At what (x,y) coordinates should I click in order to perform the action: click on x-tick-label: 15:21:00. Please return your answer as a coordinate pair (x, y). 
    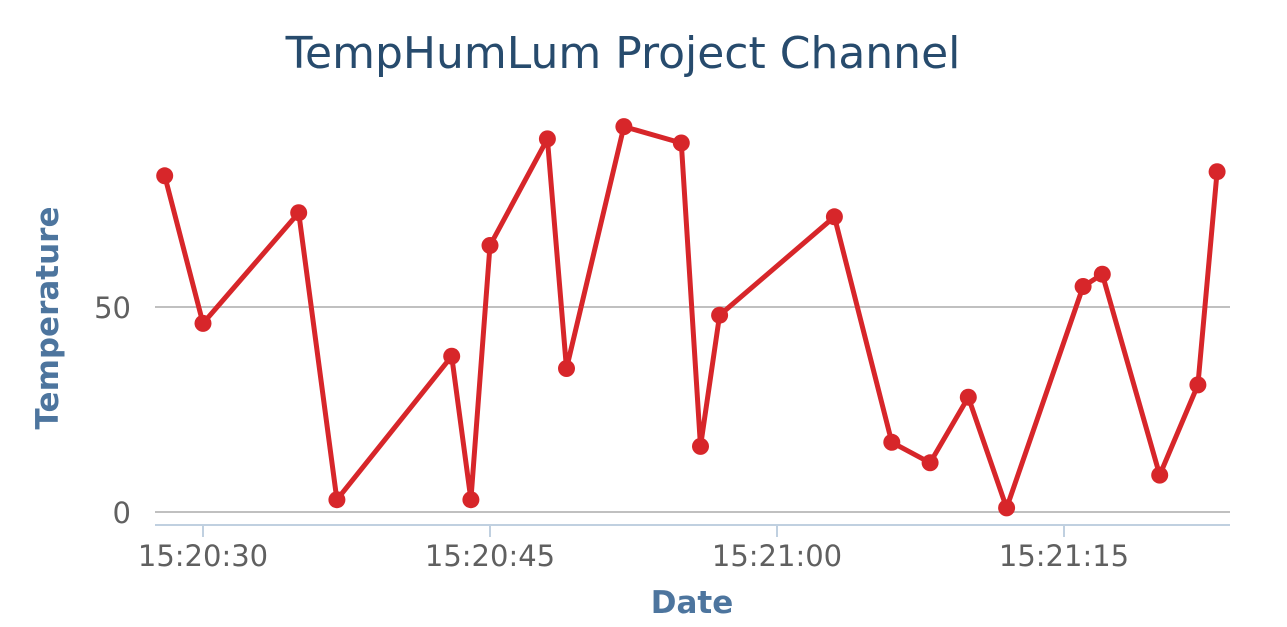
    Looking at the image, I should click on (777, 556).